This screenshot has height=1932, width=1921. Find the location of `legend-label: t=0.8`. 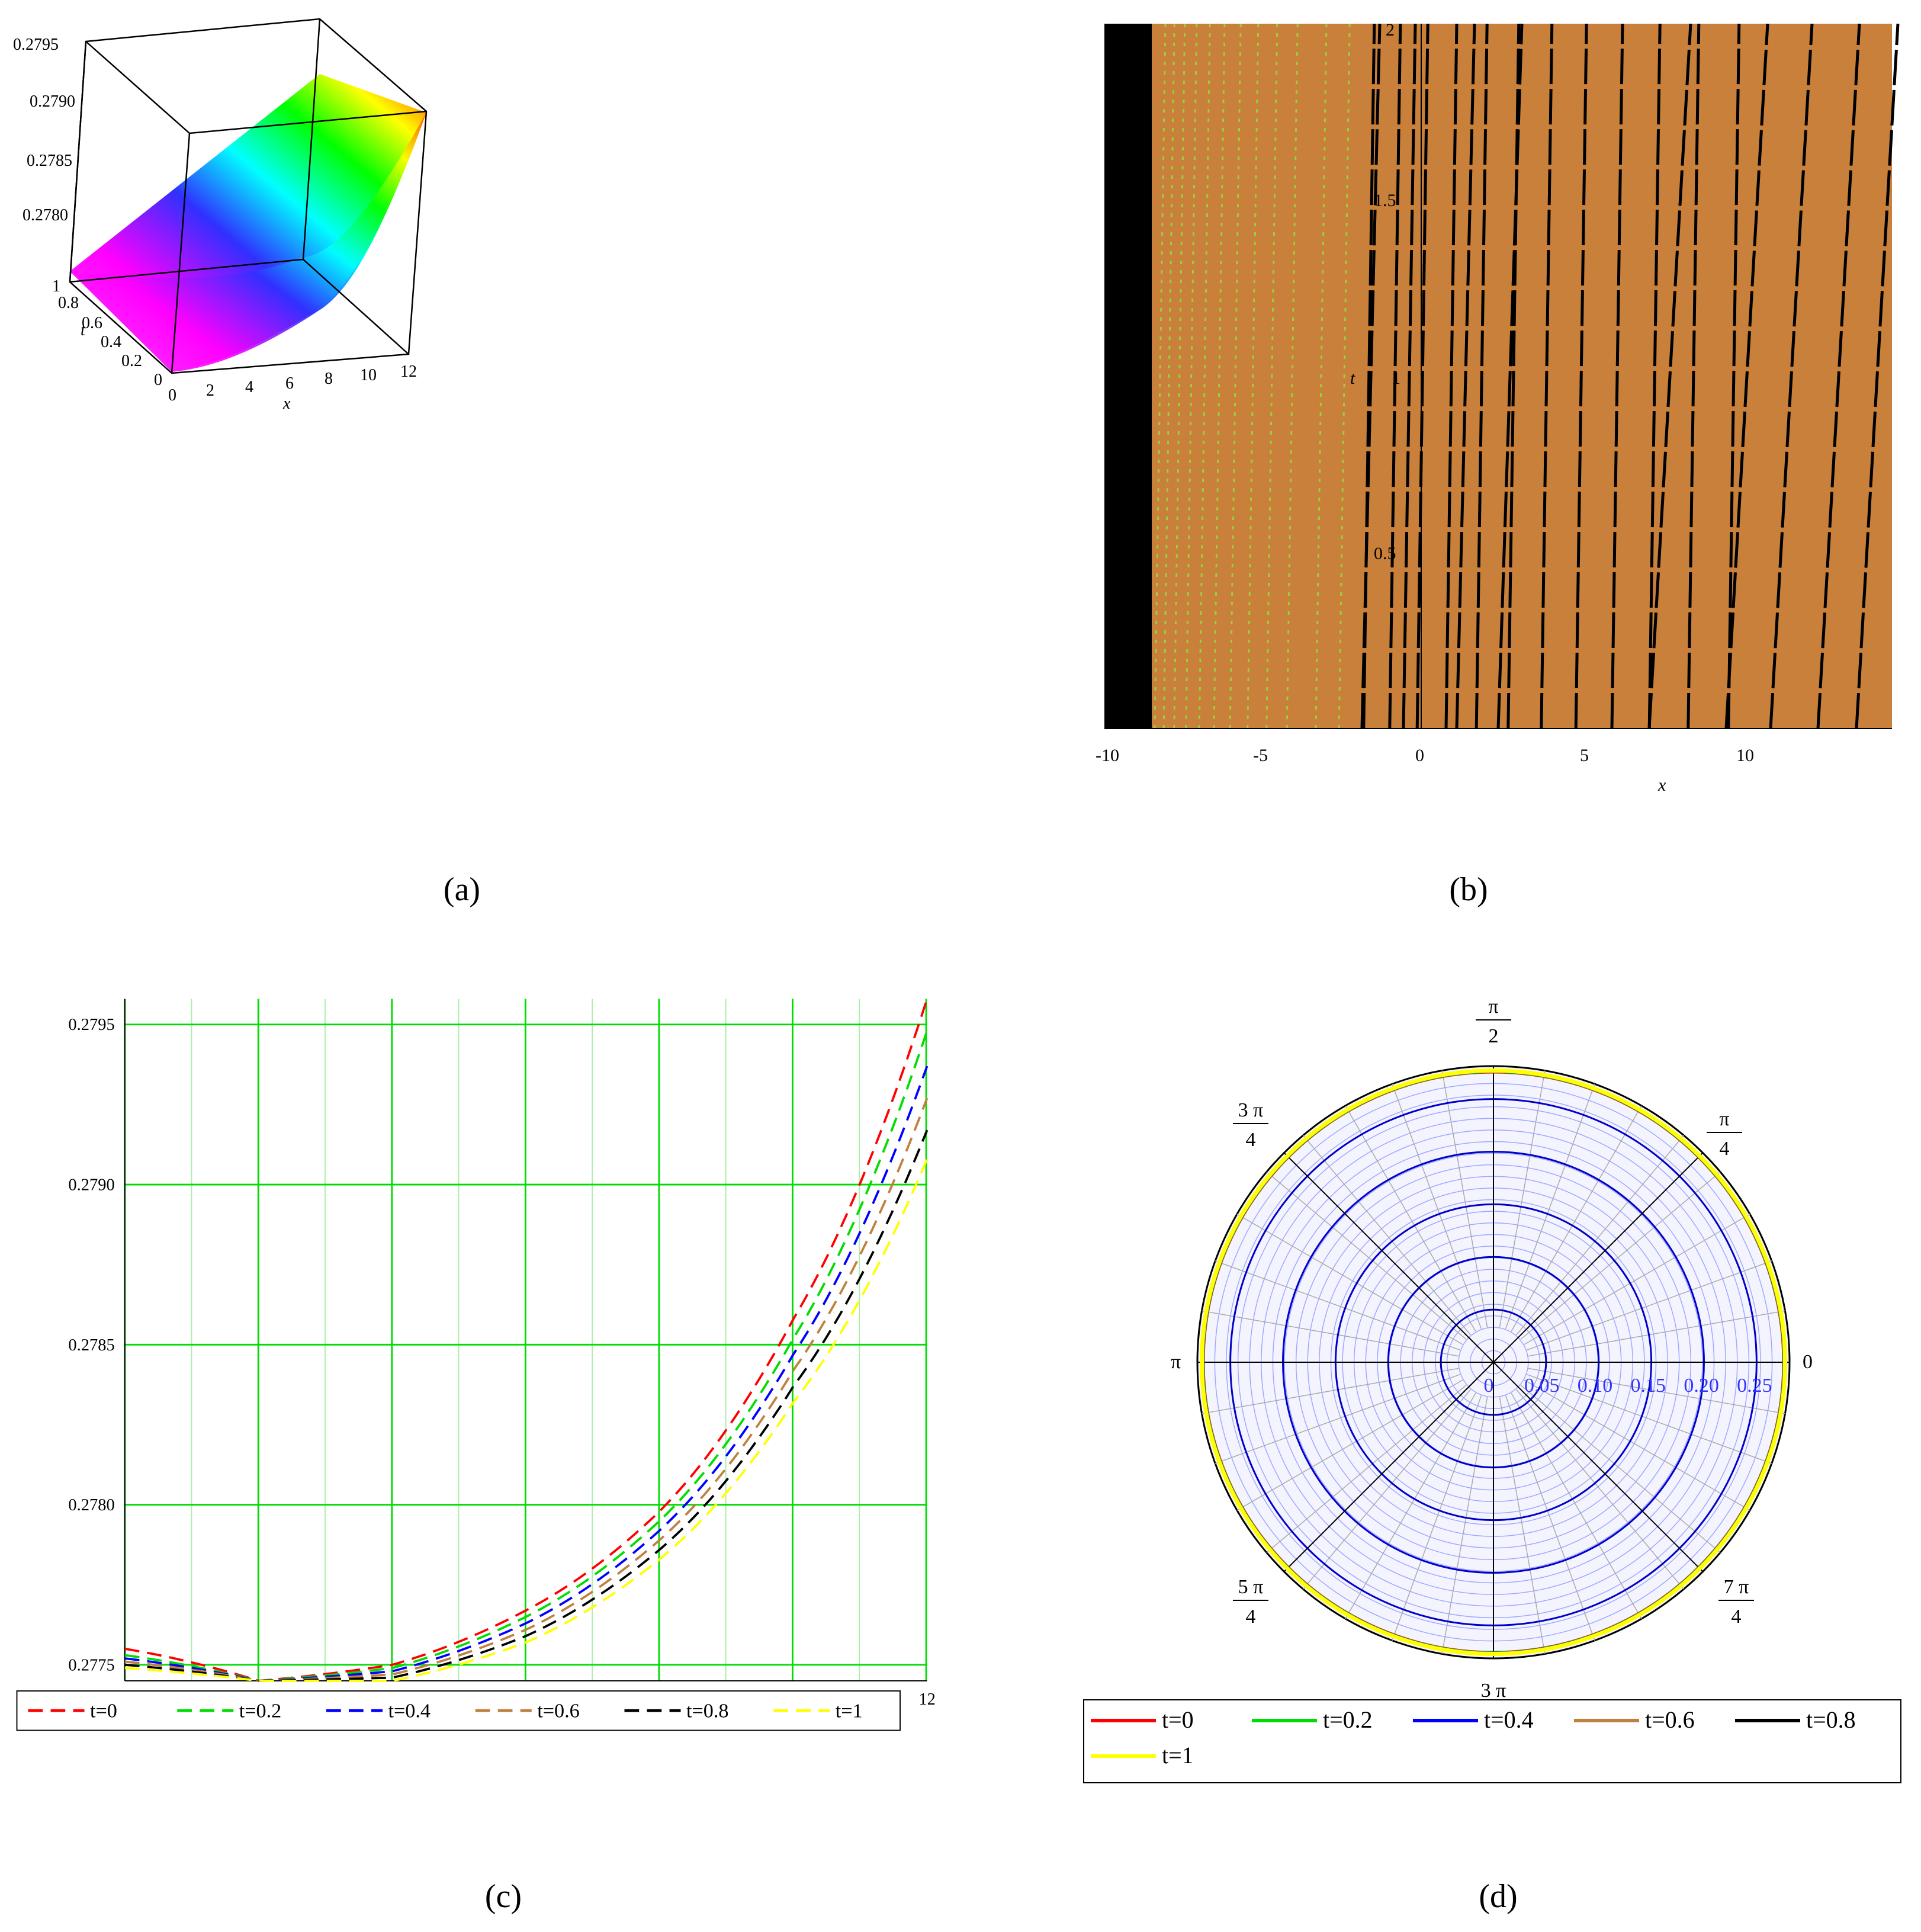

legend-label: t=0.8 is located at coordinates (707, 1711).